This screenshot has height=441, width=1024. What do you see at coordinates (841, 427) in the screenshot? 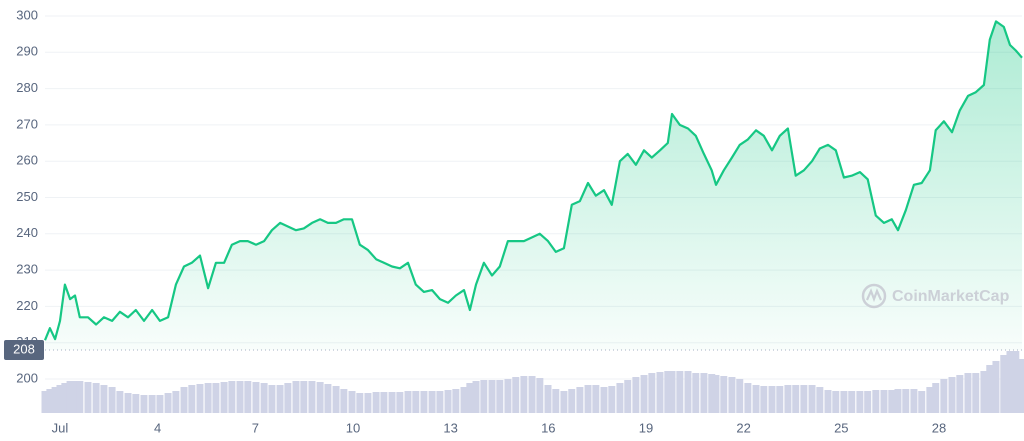
I see `x-tick-label: 25` at bounding box center [841, 427].